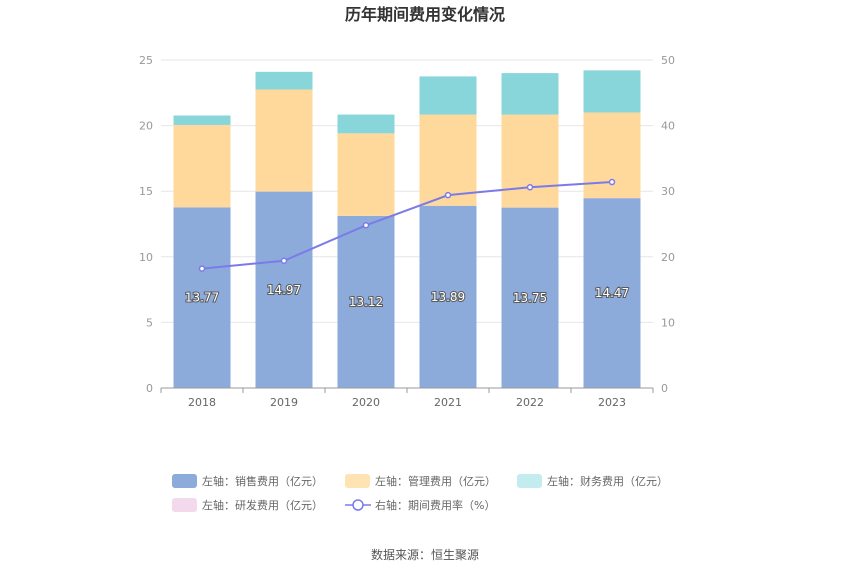  What do you see at coordinates (262, 505) in the screenshot?
I see `legend-label: 左轴：研发费用（亿元）` at bounding box center [262, 505].